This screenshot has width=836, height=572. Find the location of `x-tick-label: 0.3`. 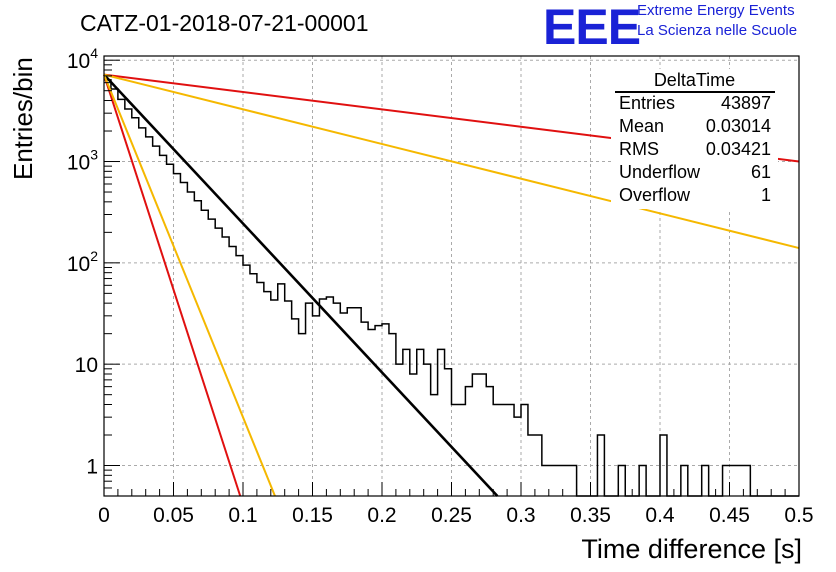

x-tick-label: 0.3 is located at coordinates (520, 515).